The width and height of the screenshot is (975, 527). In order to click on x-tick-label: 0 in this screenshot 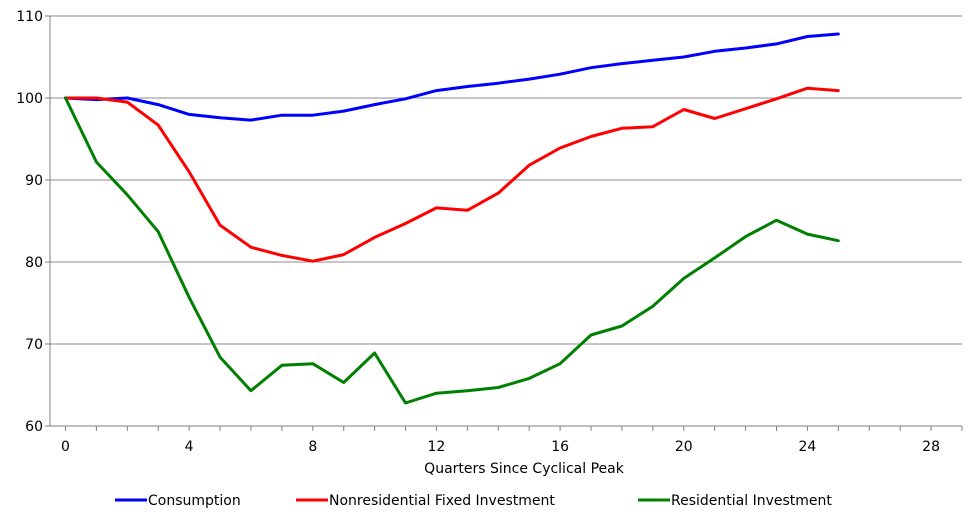, I will do `click(65, 447)`.